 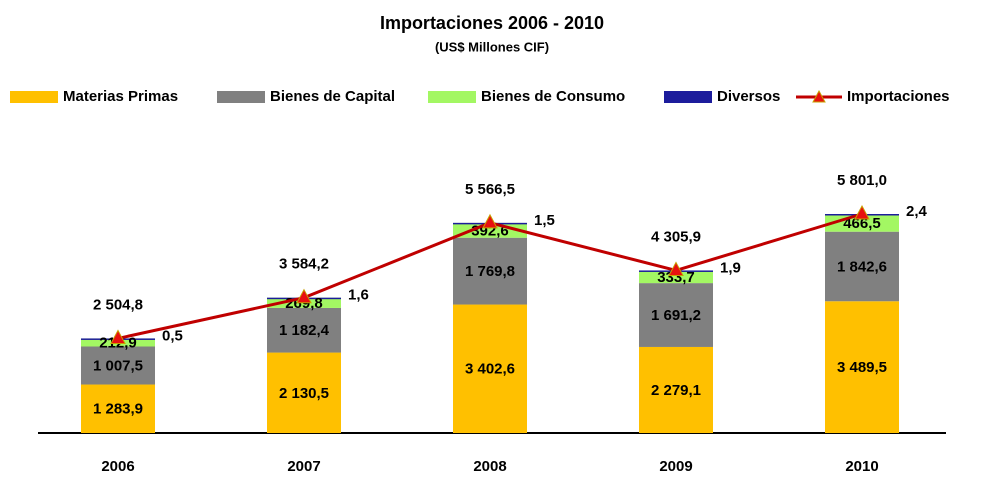 What do you see at coordinates (917, 211) in the screenshot?
I see `data-label: 2,4` at bounding box center [917, 211].